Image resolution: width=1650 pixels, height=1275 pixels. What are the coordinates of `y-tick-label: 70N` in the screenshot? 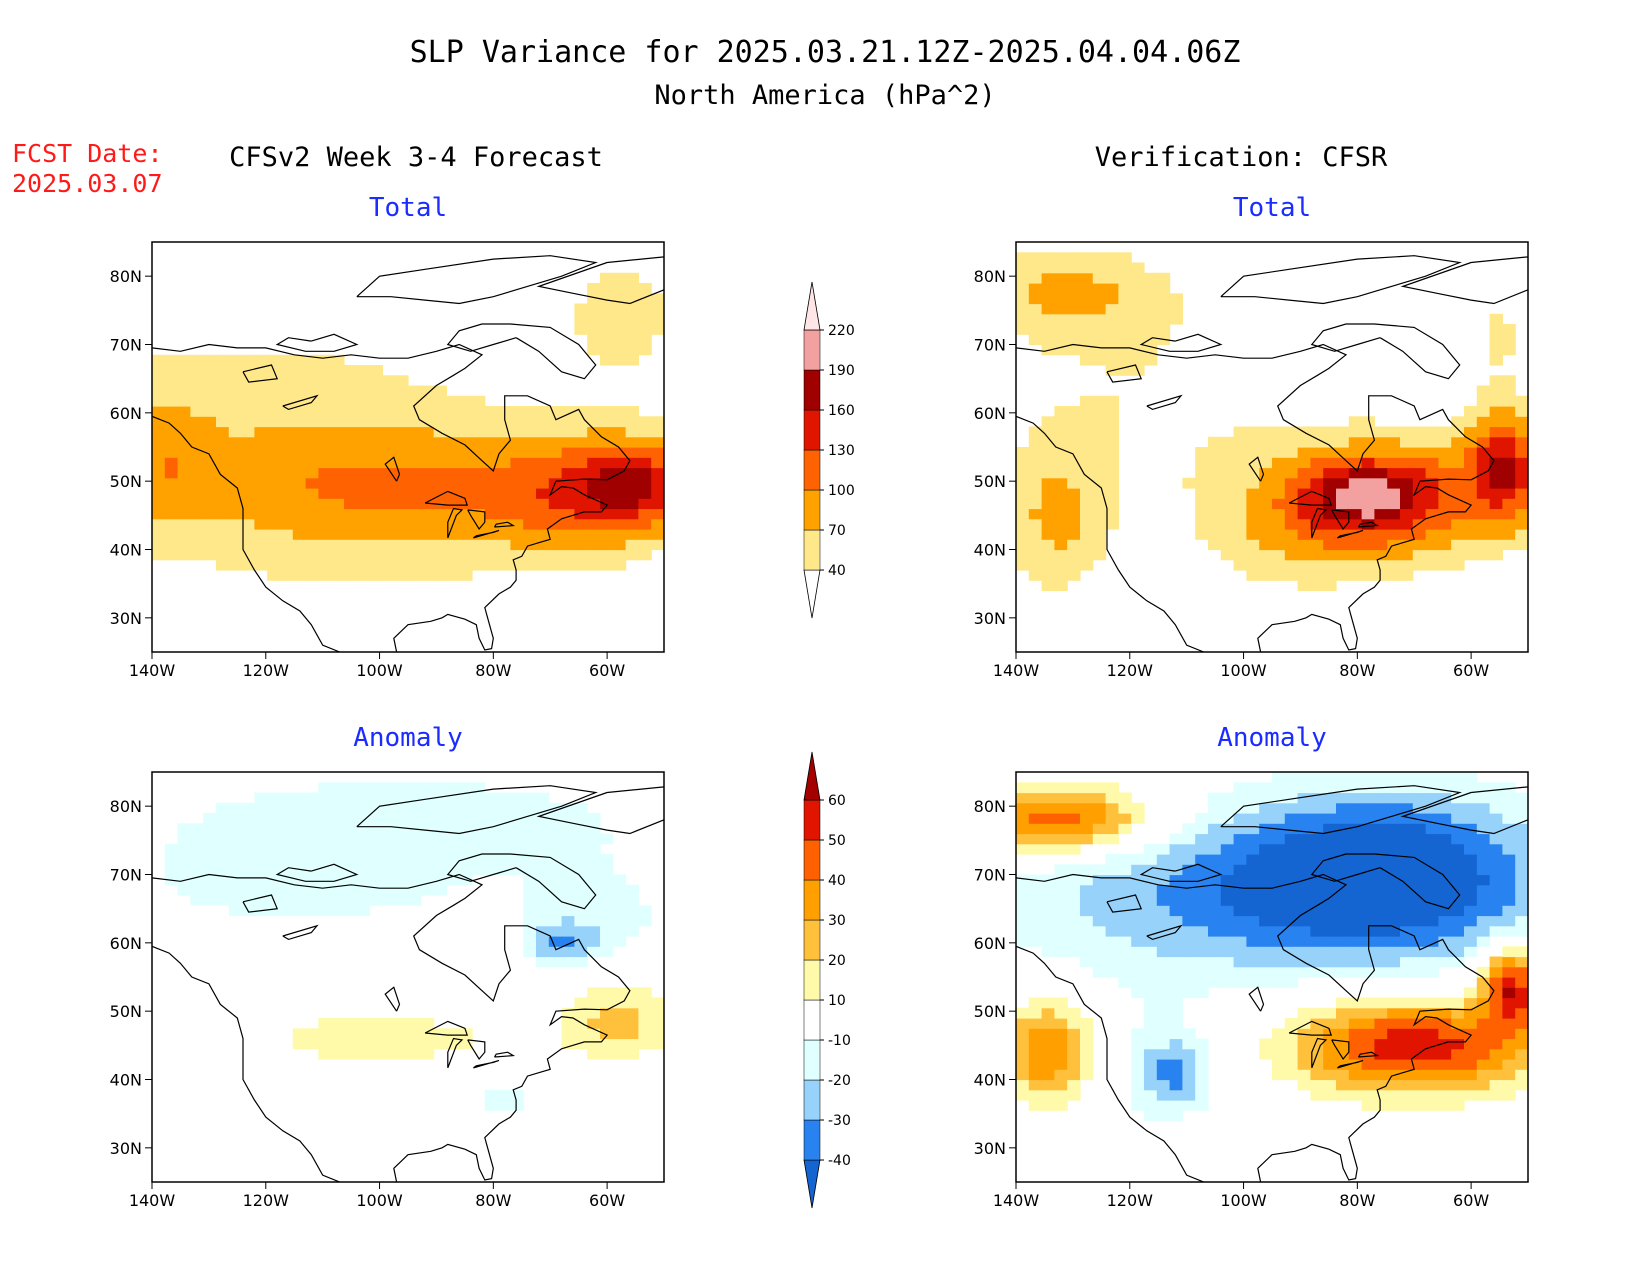 It's located at (990, 875).